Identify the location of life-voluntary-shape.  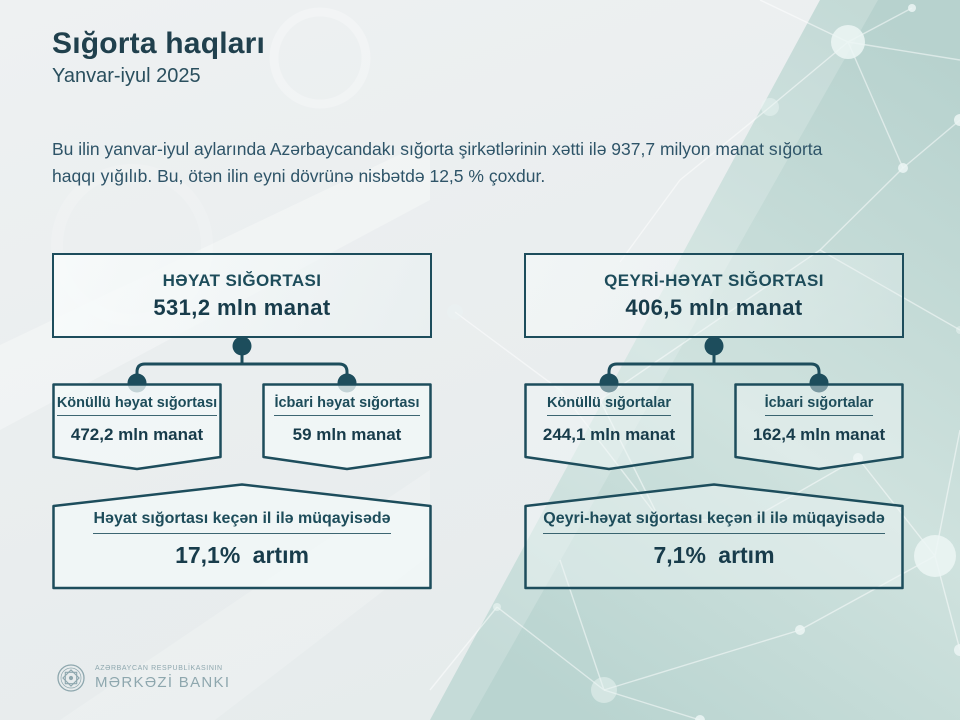
(137, 427).